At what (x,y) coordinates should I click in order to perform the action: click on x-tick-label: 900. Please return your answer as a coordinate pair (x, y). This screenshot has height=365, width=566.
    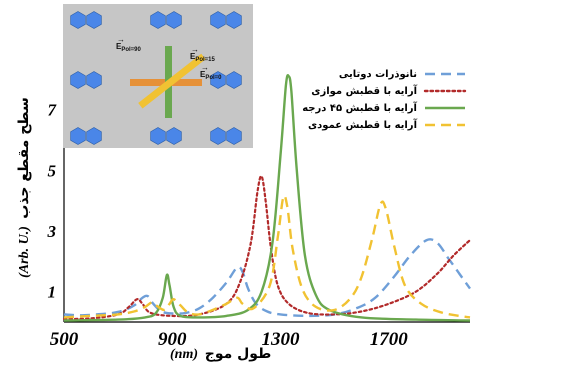
    Looking at the image, I should click on (172, 339).